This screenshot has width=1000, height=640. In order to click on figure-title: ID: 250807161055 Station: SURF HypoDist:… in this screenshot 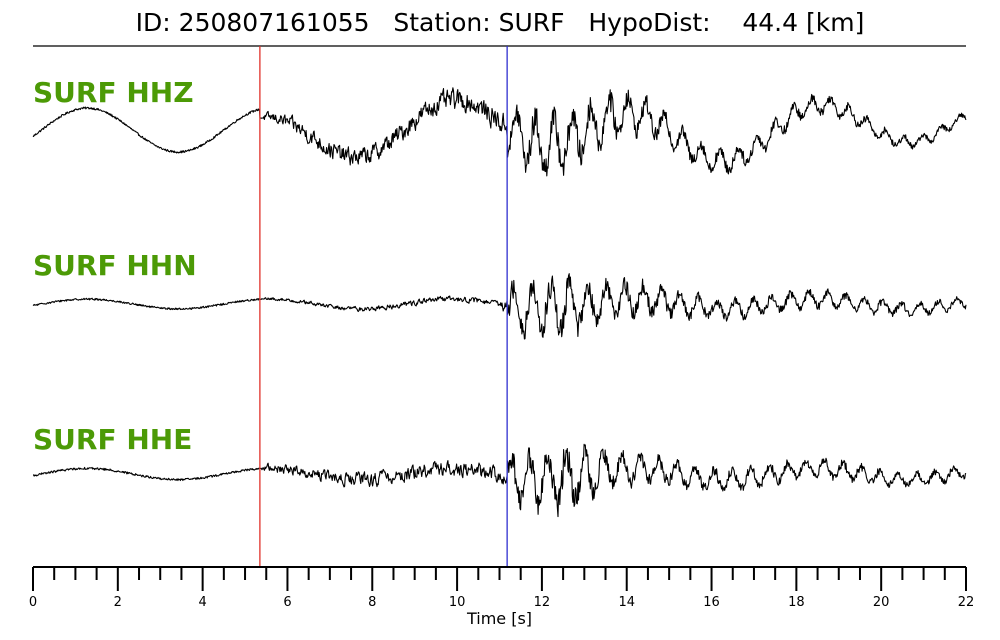, I will do `click(500, 22)`.